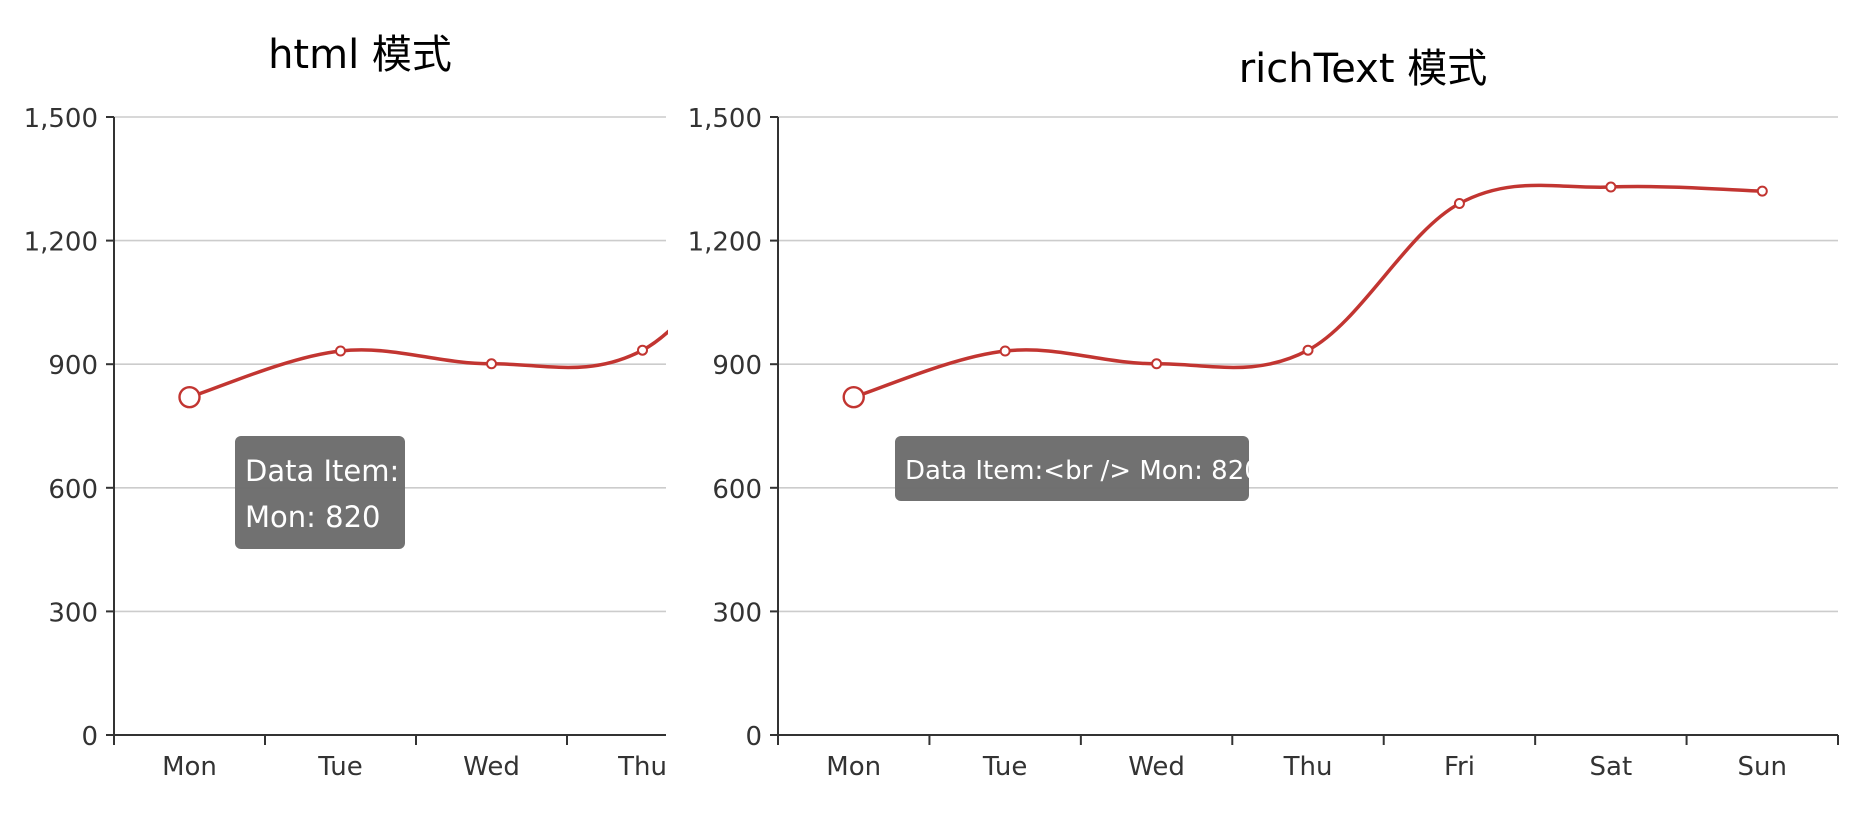 The height and width of the screenshot is (826, 1874). I want to click on chart-title: html 模式, so click(360, 55).